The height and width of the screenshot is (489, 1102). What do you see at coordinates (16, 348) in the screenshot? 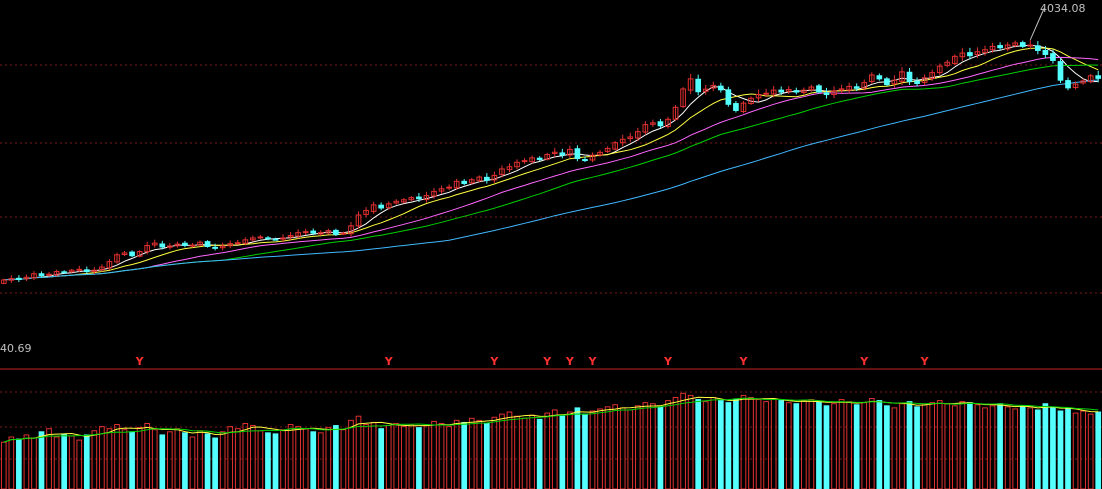
I see `lower-panel-value-label: 40.69` at bounding box center [16, 348].